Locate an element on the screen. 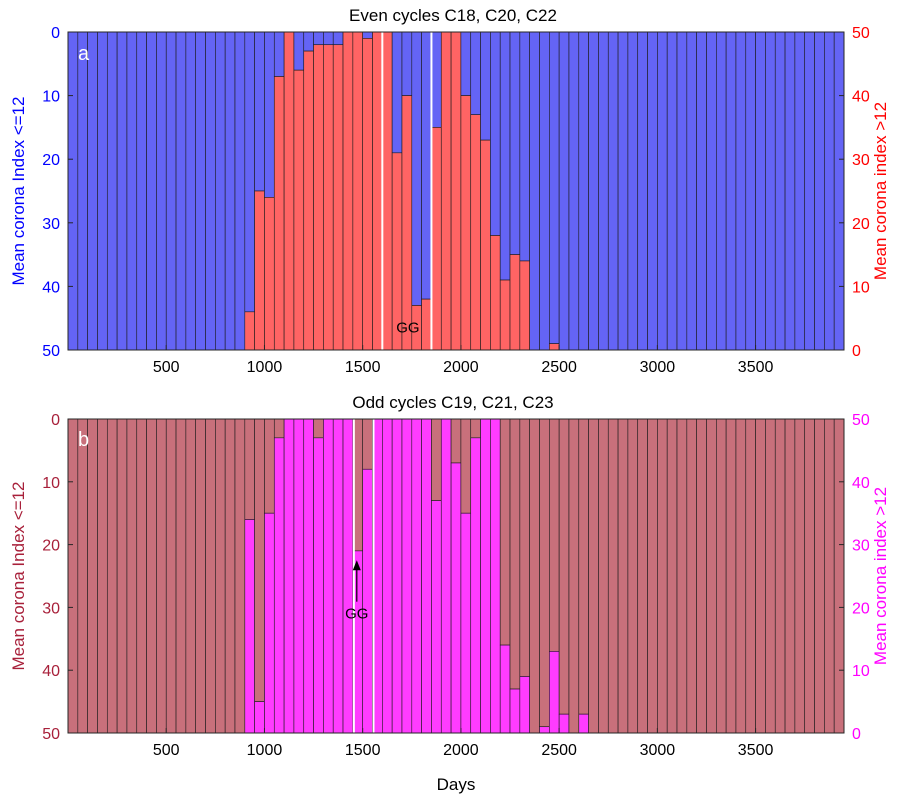 The height and width of the screenshot is (801, 908). panel-b-right-ylabel: Mean corona index >12 is located at coordinates (880, 576).